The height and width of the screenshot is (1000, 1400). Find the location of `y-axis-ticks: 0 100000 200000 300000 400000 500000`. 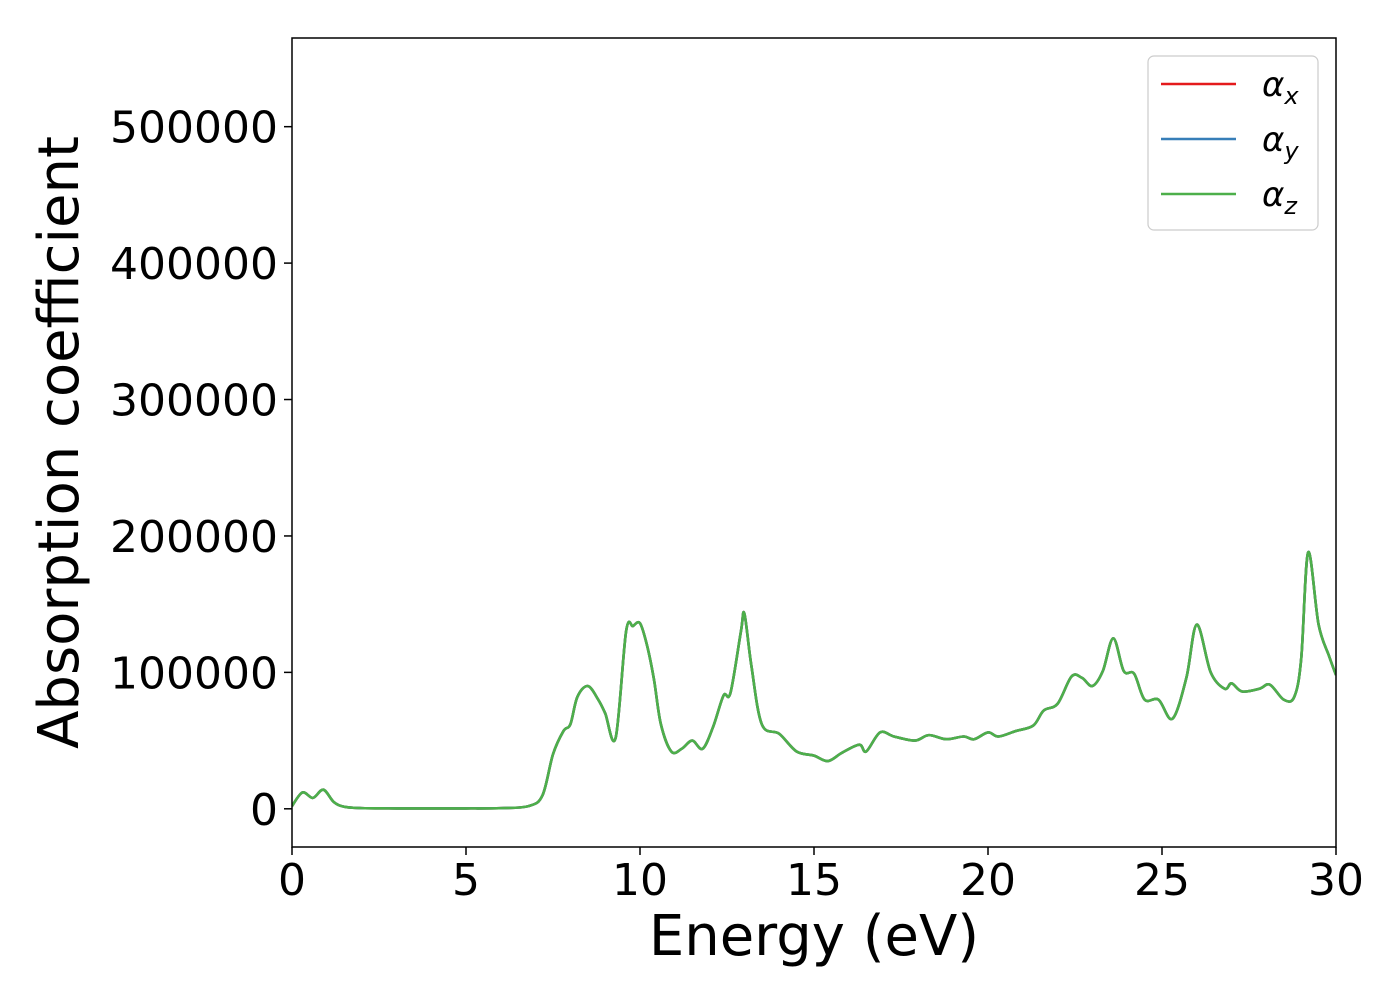

y-axis-ticks: 0 100000 200000 300000 400000 500000 is located at coordinates (201, 469).